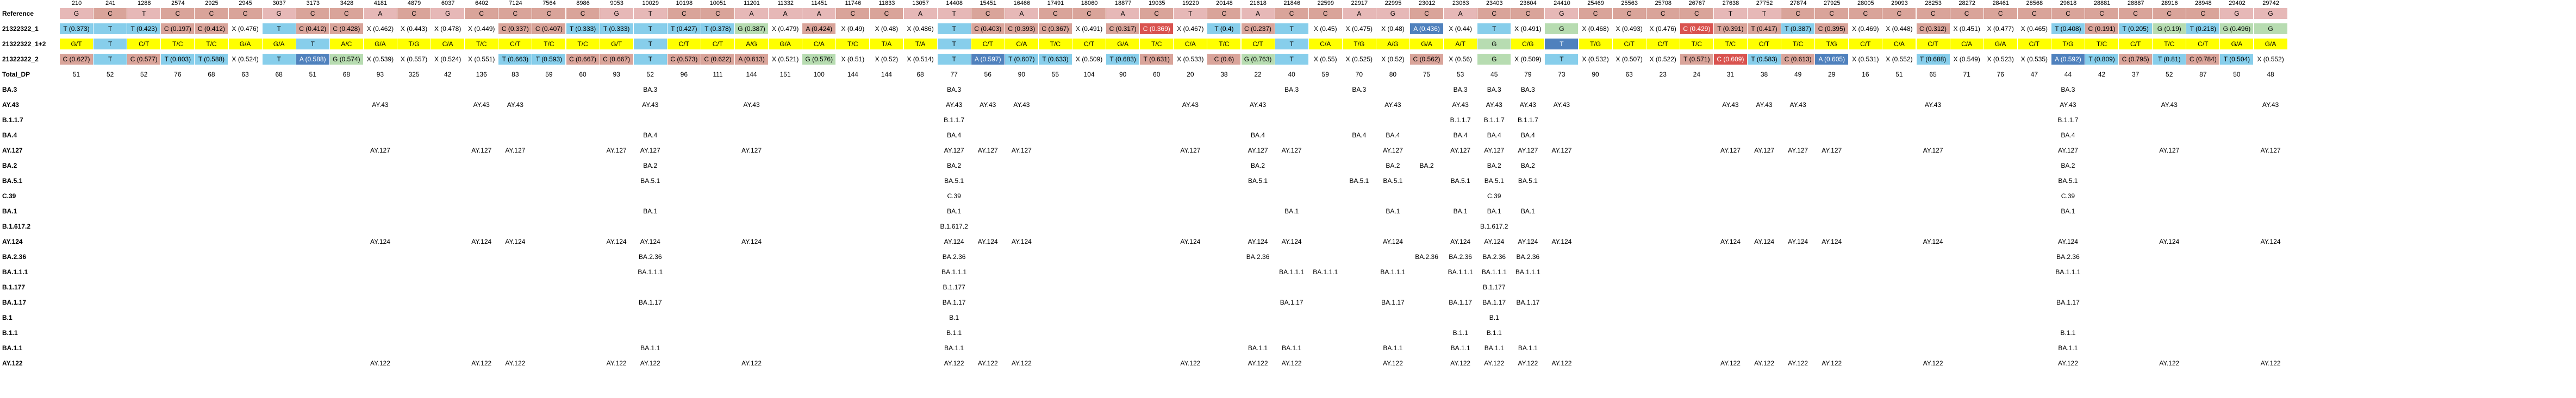 The width and height of the screenshot is (2576, 398). Describe the element at coordinates (1663, 60) in the screenshot. I see `table-cell: X (0.522)` at that location.